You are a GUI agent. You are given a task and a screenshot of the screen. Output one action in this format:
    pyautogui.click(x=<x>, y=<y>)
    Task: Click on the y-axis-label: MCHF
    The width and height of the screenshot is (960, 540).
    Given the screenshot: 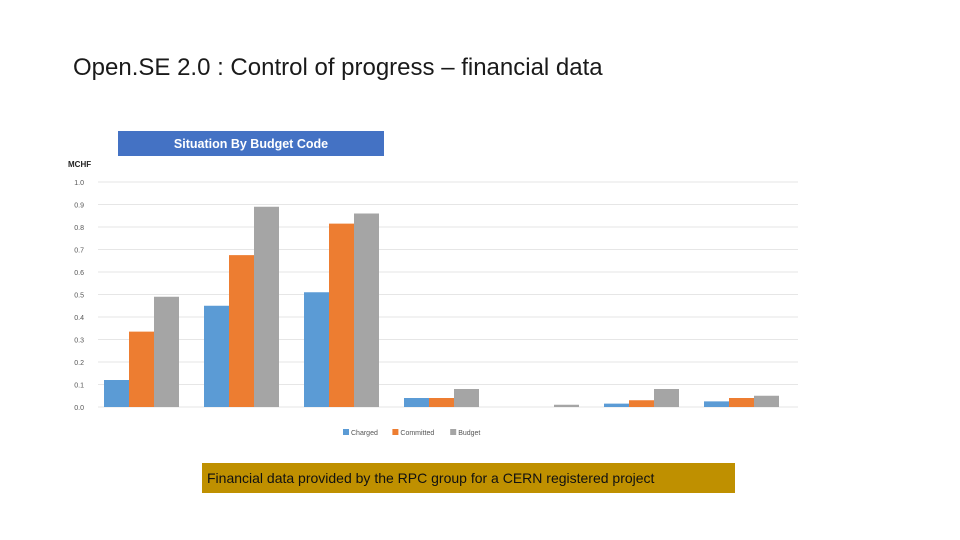 What is the action you would take?
    pyautogui.click(x=79, y=164)
    